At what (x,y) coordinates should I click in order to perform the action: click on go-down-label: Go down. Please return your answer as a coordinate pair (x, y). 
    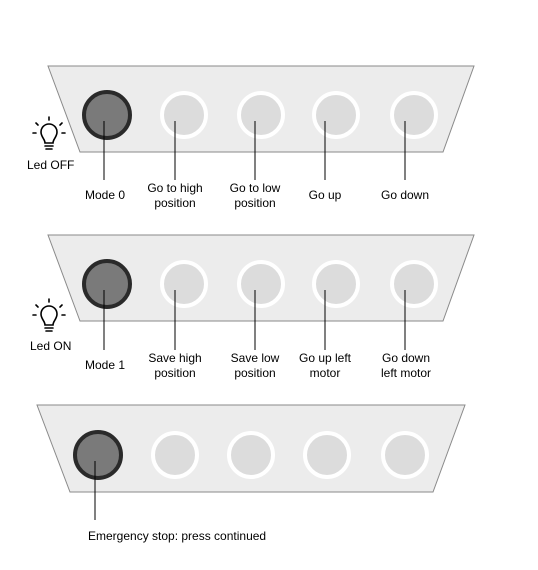
    Looking at the image, I should click on (405, 195).